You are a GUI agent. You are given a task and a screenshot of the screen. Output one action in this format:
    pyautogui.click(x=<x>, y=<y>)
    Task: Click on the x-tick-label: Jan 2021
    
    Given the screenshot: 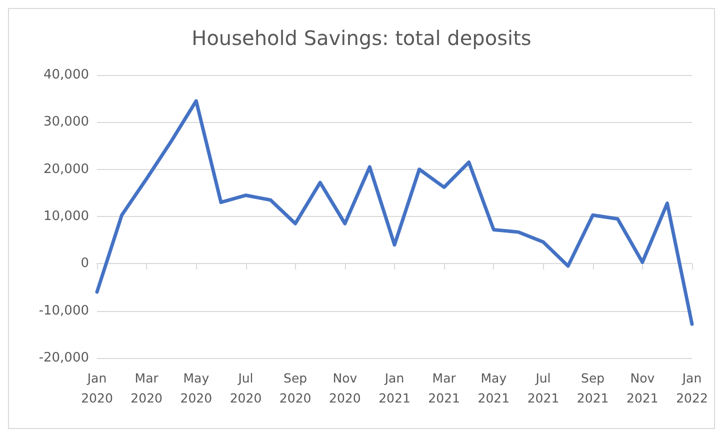 What is the action you would take?
    pyautogui.click(x=394, y=388)
    